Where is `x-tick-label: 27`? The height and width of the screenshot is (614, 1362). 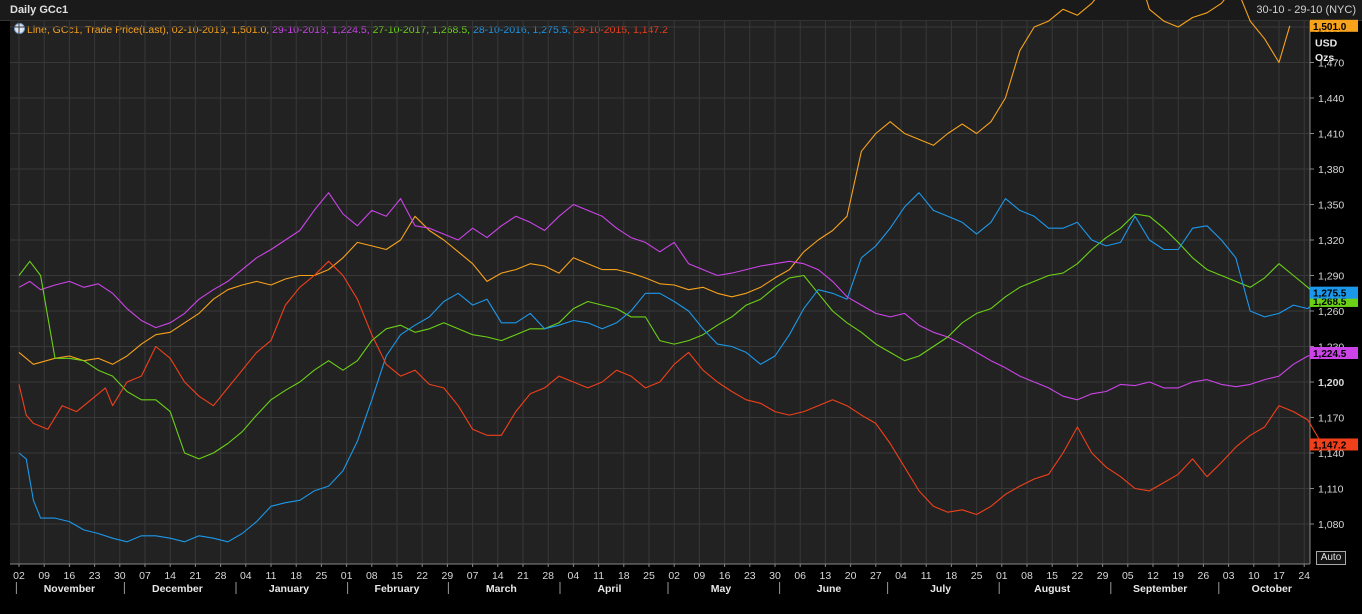 x-tick-label: 27 is located at coordinates (876, 576).